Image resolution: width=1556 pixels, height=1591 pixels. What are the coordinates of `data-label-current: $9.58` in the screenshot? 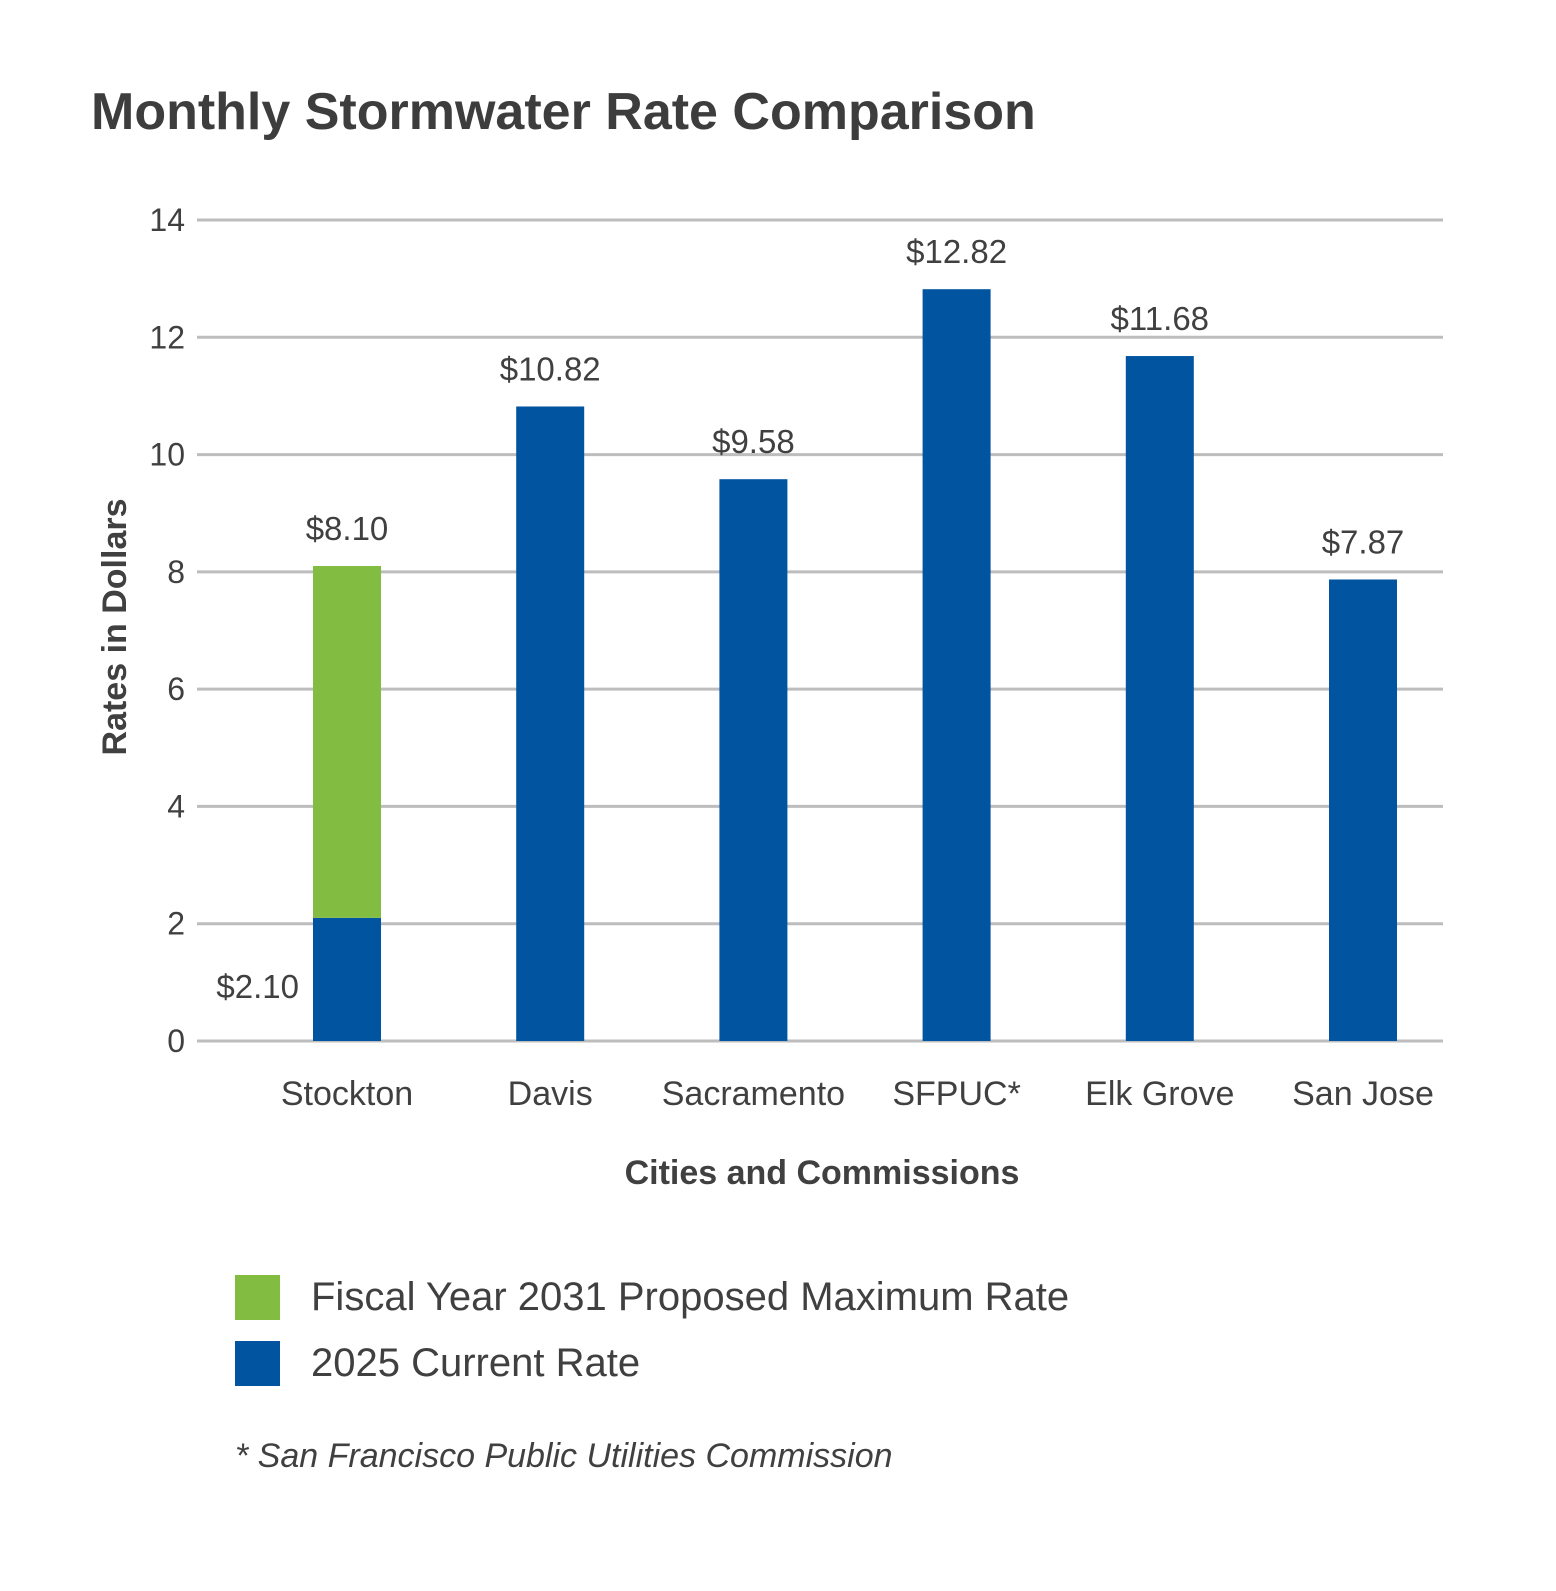 It's located at (753, 441).